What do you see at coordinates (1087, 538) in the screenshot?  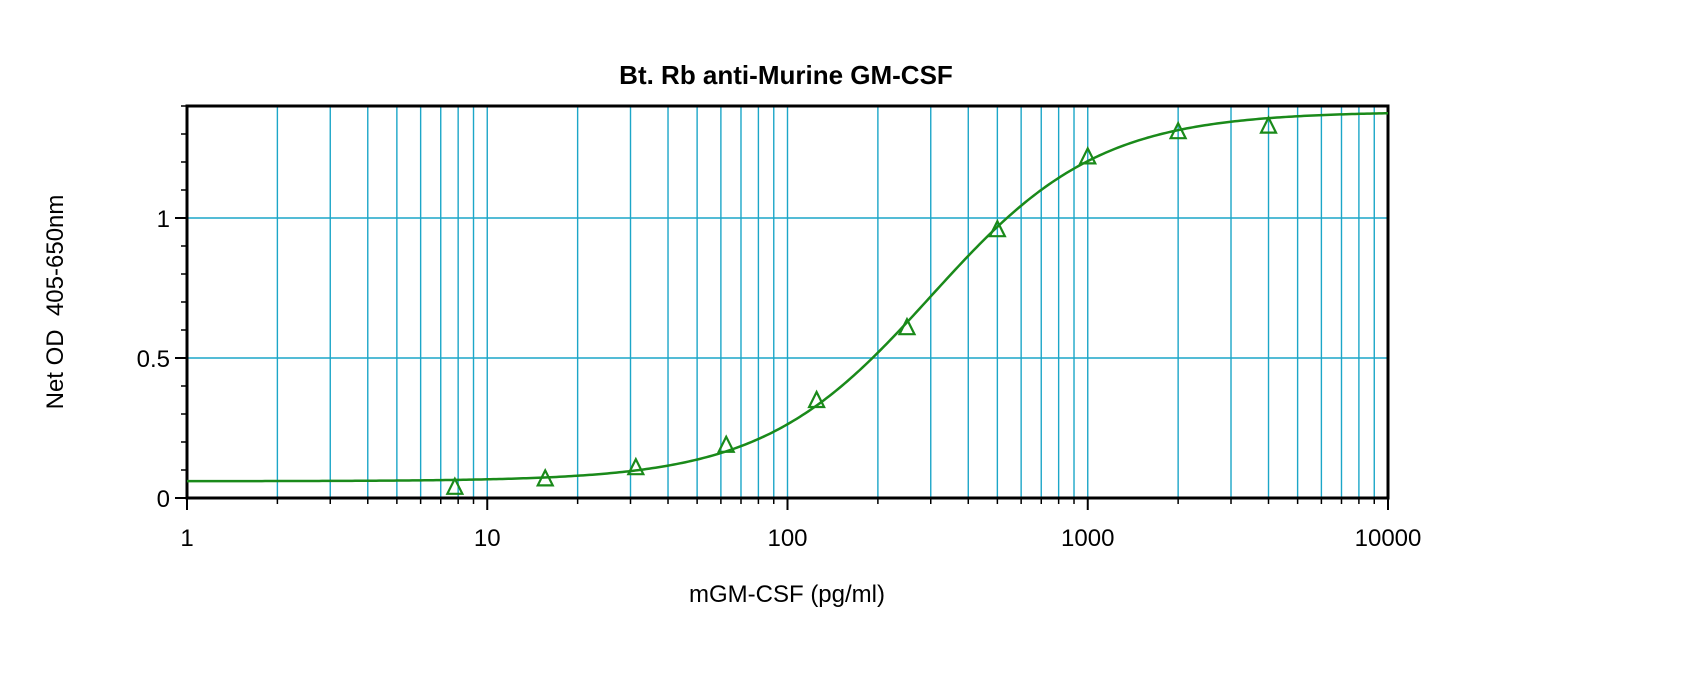 I see `x-tick-label: 1000` at bounding box center [1087, 538].